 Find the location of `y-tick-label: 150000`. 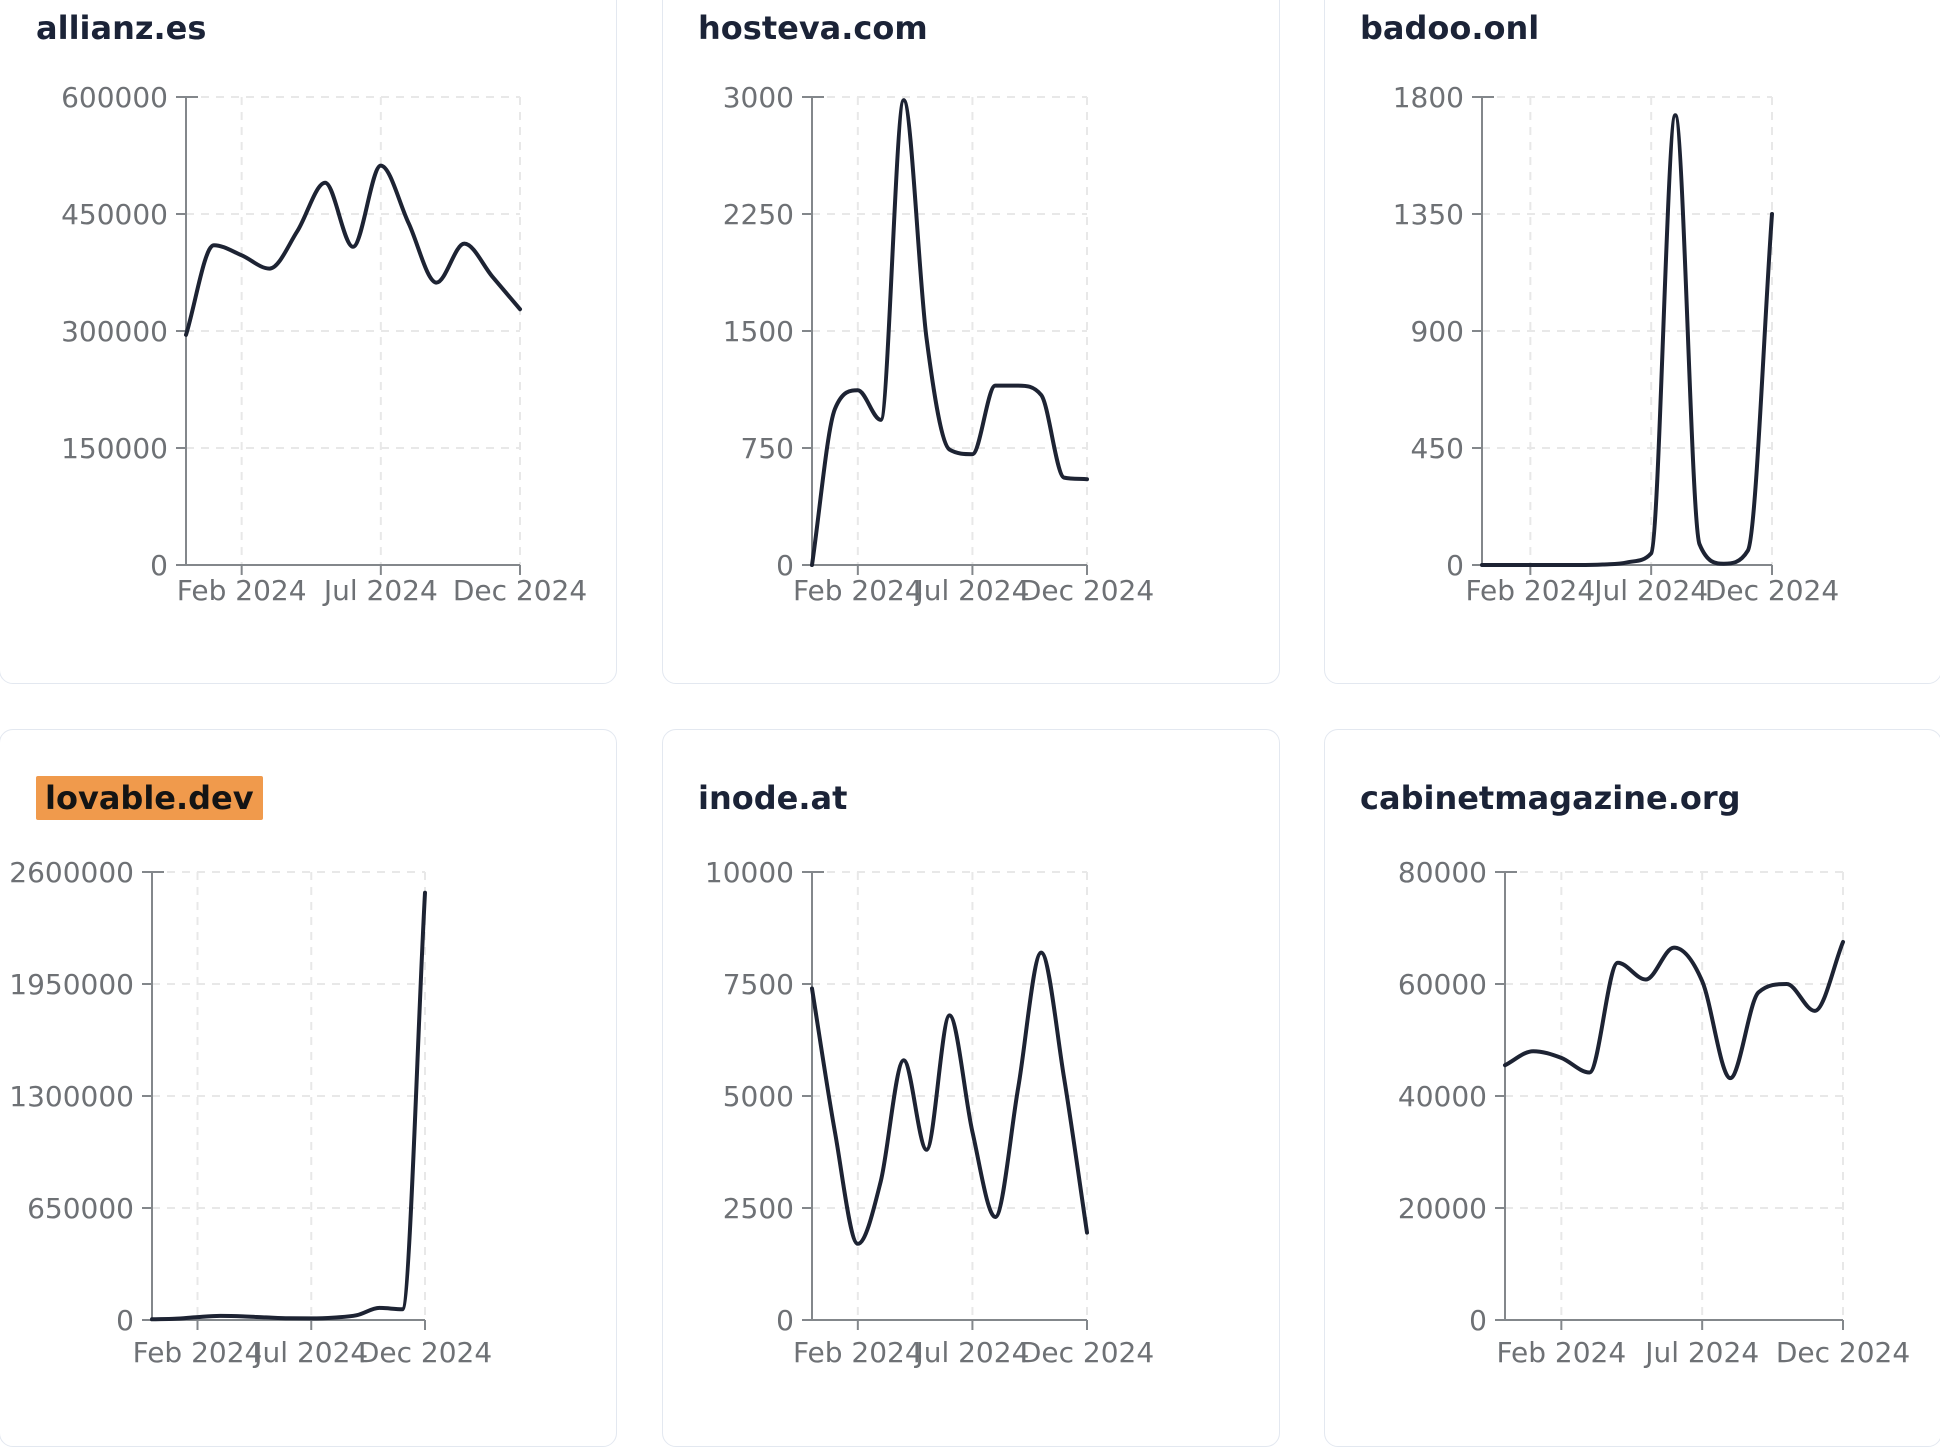

y-tick-label: 150000 is located at coordinates (114, 448).